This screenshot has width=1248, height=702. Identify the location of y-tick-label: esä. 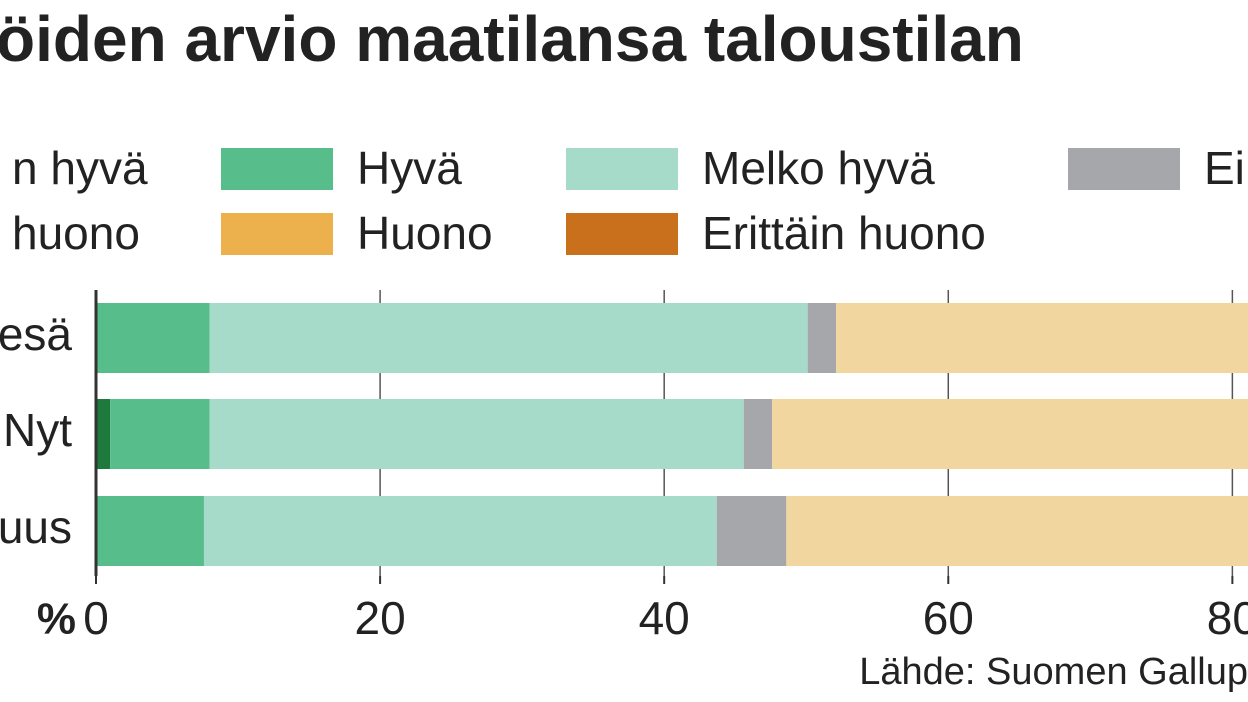
(36, 334).